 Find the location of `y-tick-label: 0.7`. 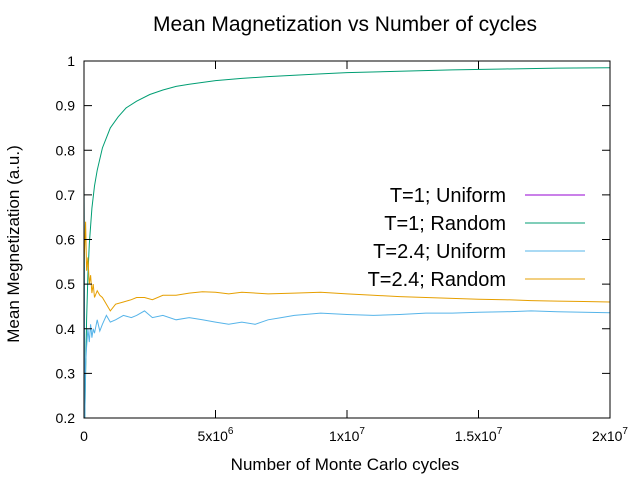

y-tick-label: 0.7 is located at coordinates (66, 195).